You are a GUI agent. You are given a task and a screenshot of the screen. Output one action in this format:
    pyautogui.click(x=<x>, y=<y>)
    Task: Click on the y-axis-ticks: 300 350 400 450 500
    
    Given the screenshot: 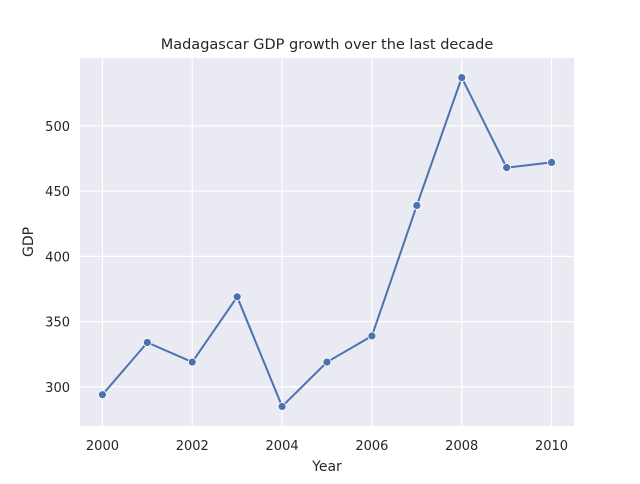 What is the action you would take?
    pyautogui.click(x=57, y=258)
    